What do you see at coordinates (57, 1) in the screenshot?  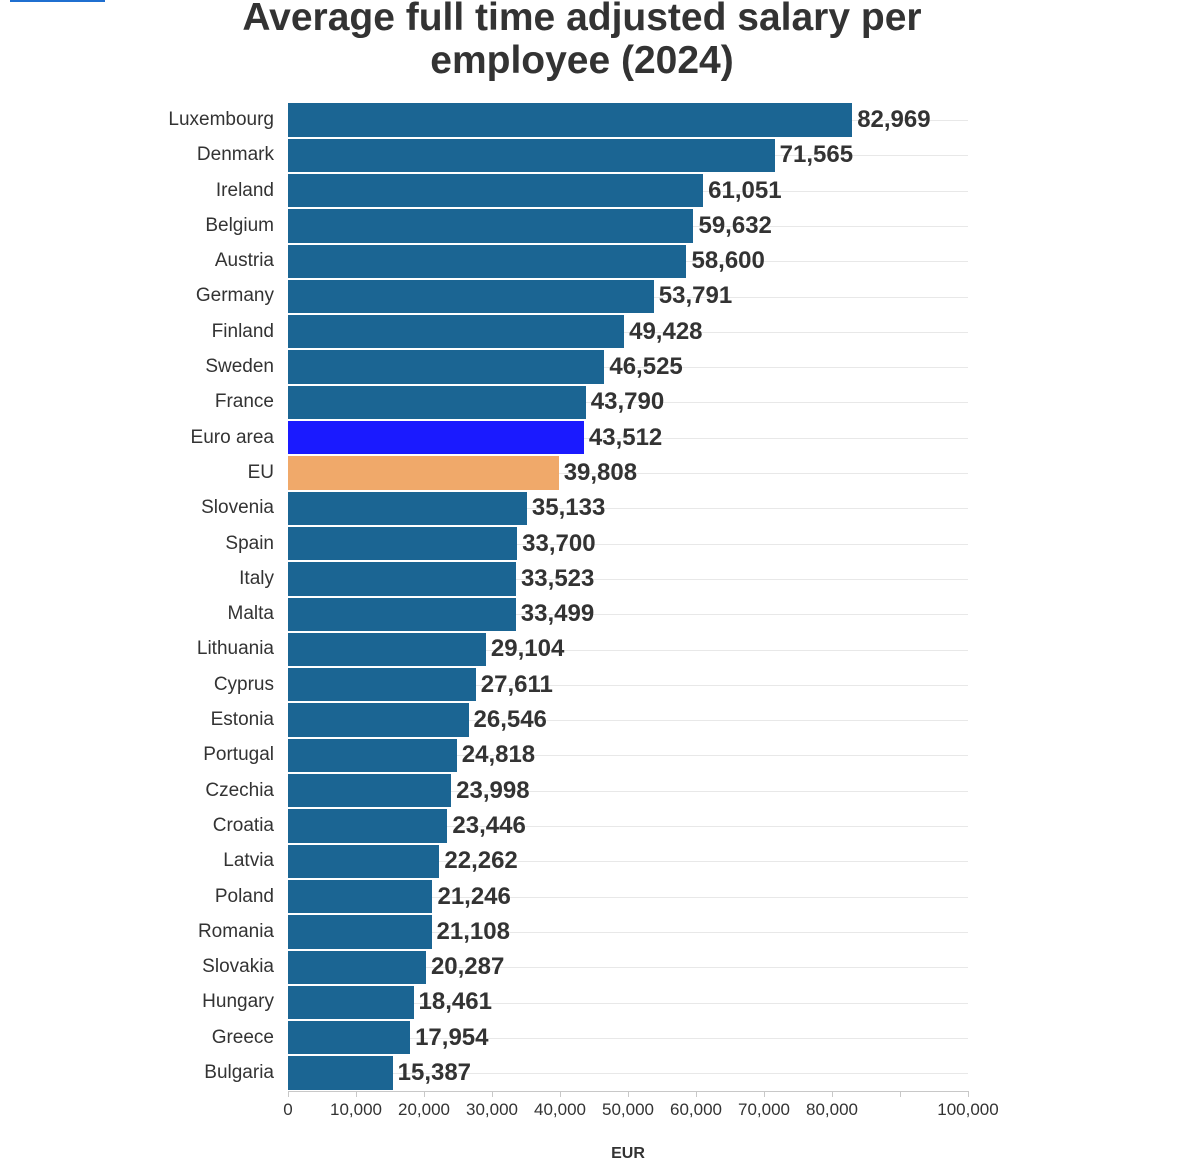 I see `top-accent-bar` at bounding box center [57, 1].